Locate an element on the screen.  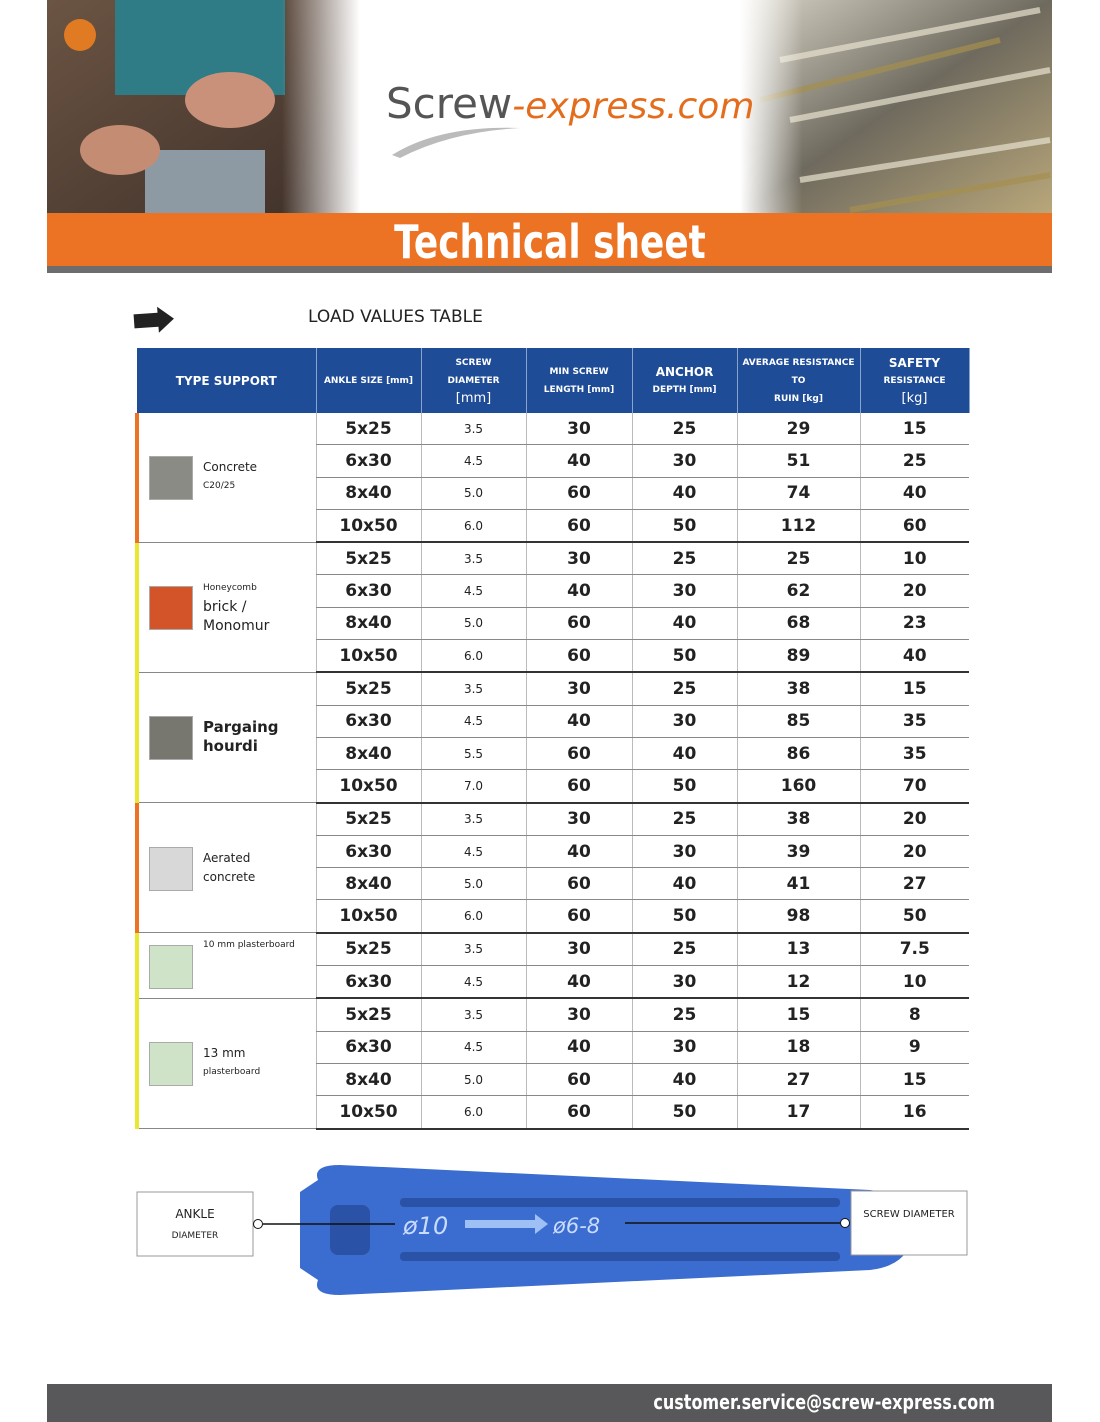
table-row: 10x50 7.0 60 50 160 70 is located at coordinates (553, 786).